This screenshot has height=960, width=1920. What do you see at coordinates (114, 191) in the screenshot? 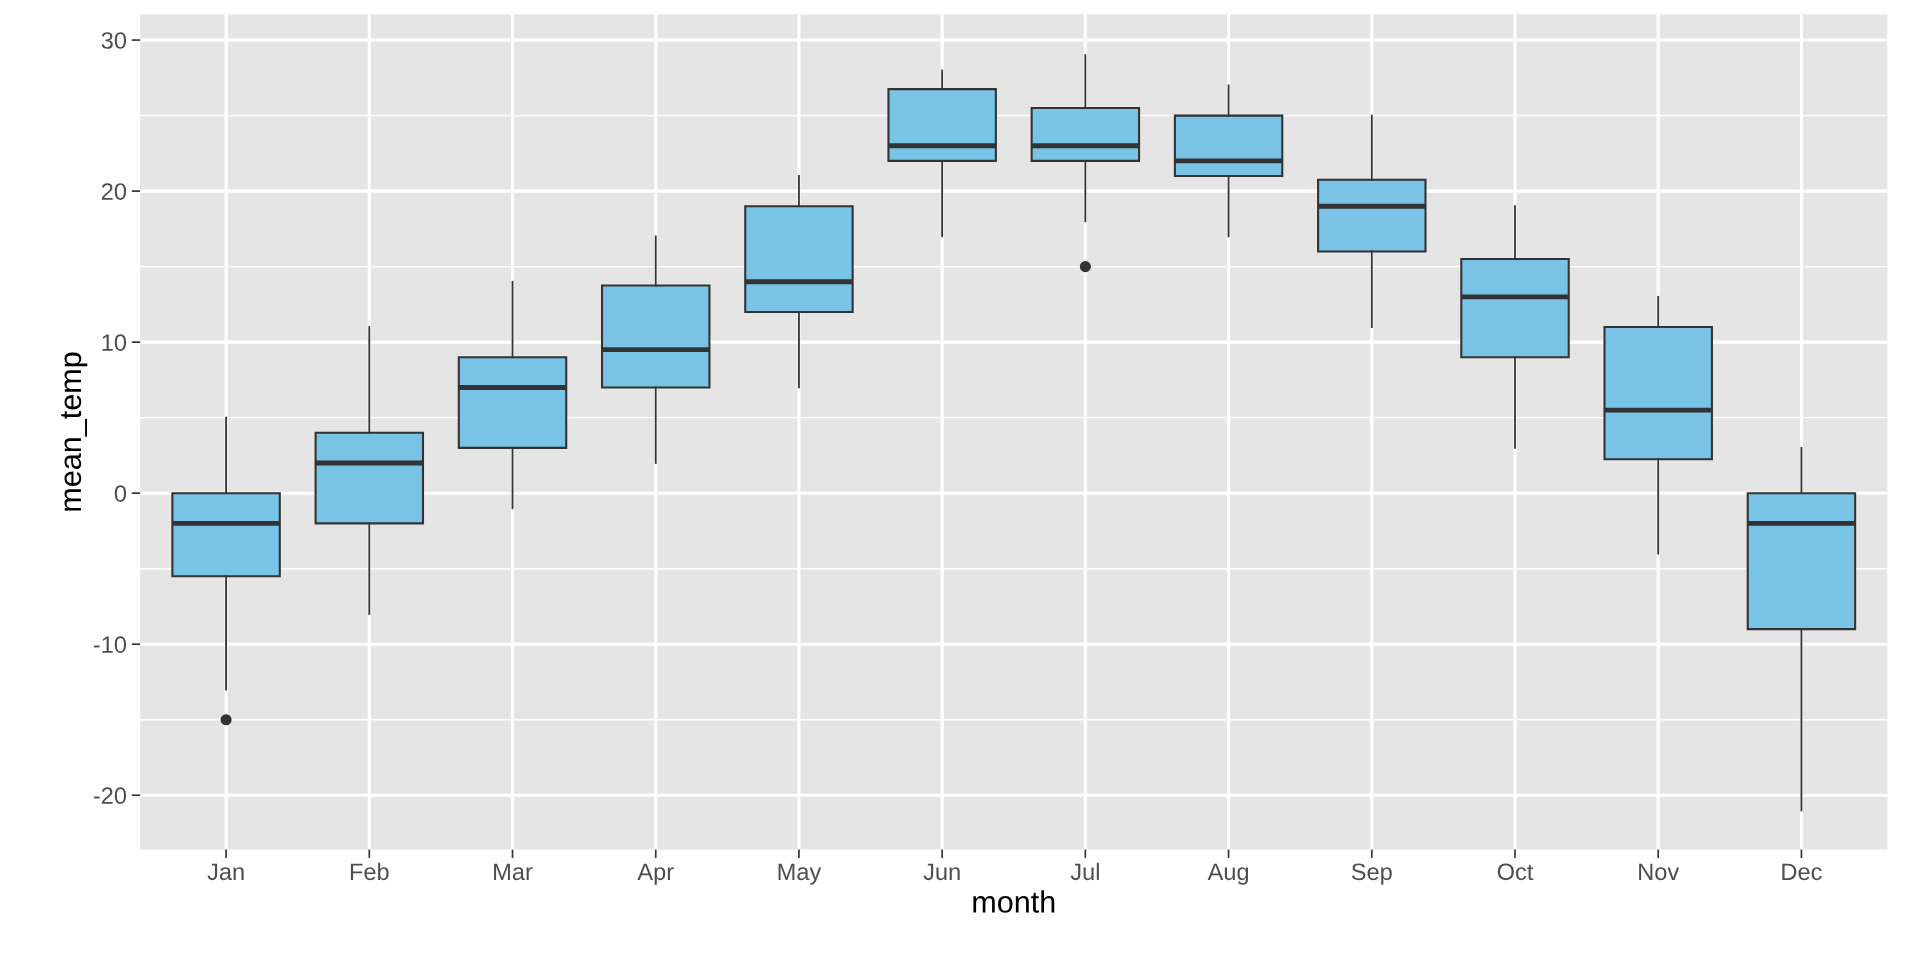
I see `y-tick-label: 20` at bounding box center [114, 191].